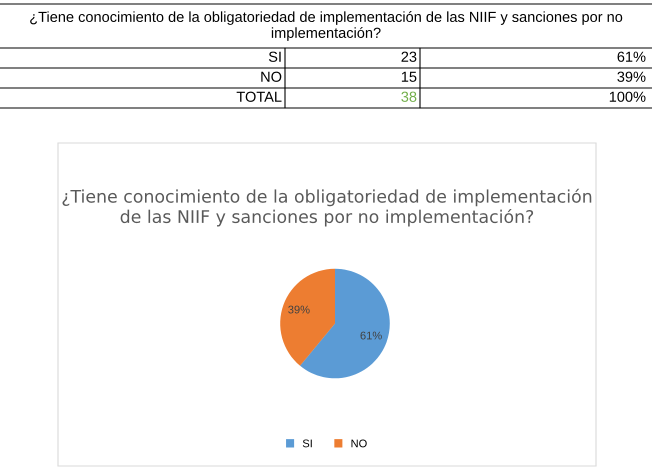 The image size is (652, 476). I want to click on text: SI, so click(274, 57).